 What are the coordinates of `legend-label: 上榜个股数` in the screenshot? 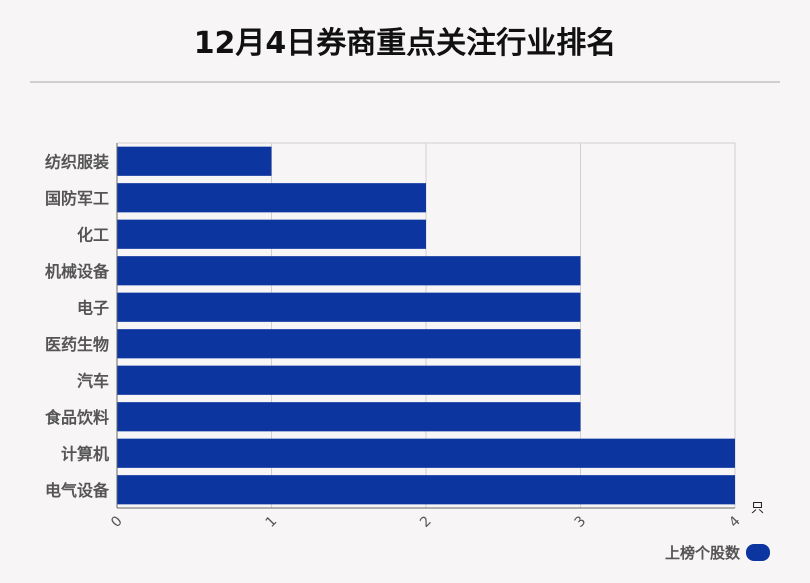 It's located at (702, 552).